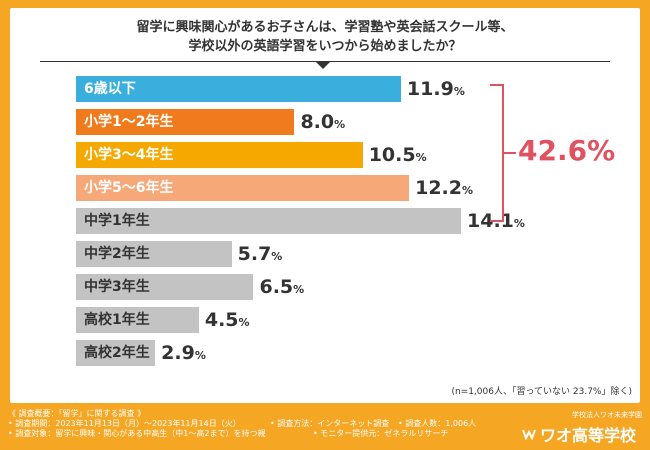 Image resolution: width=650 pixels, height=450 pixels. I want to click on school-logo: 学校法人ワオ未来学園 ワオ高等学校, so click(582, 428).